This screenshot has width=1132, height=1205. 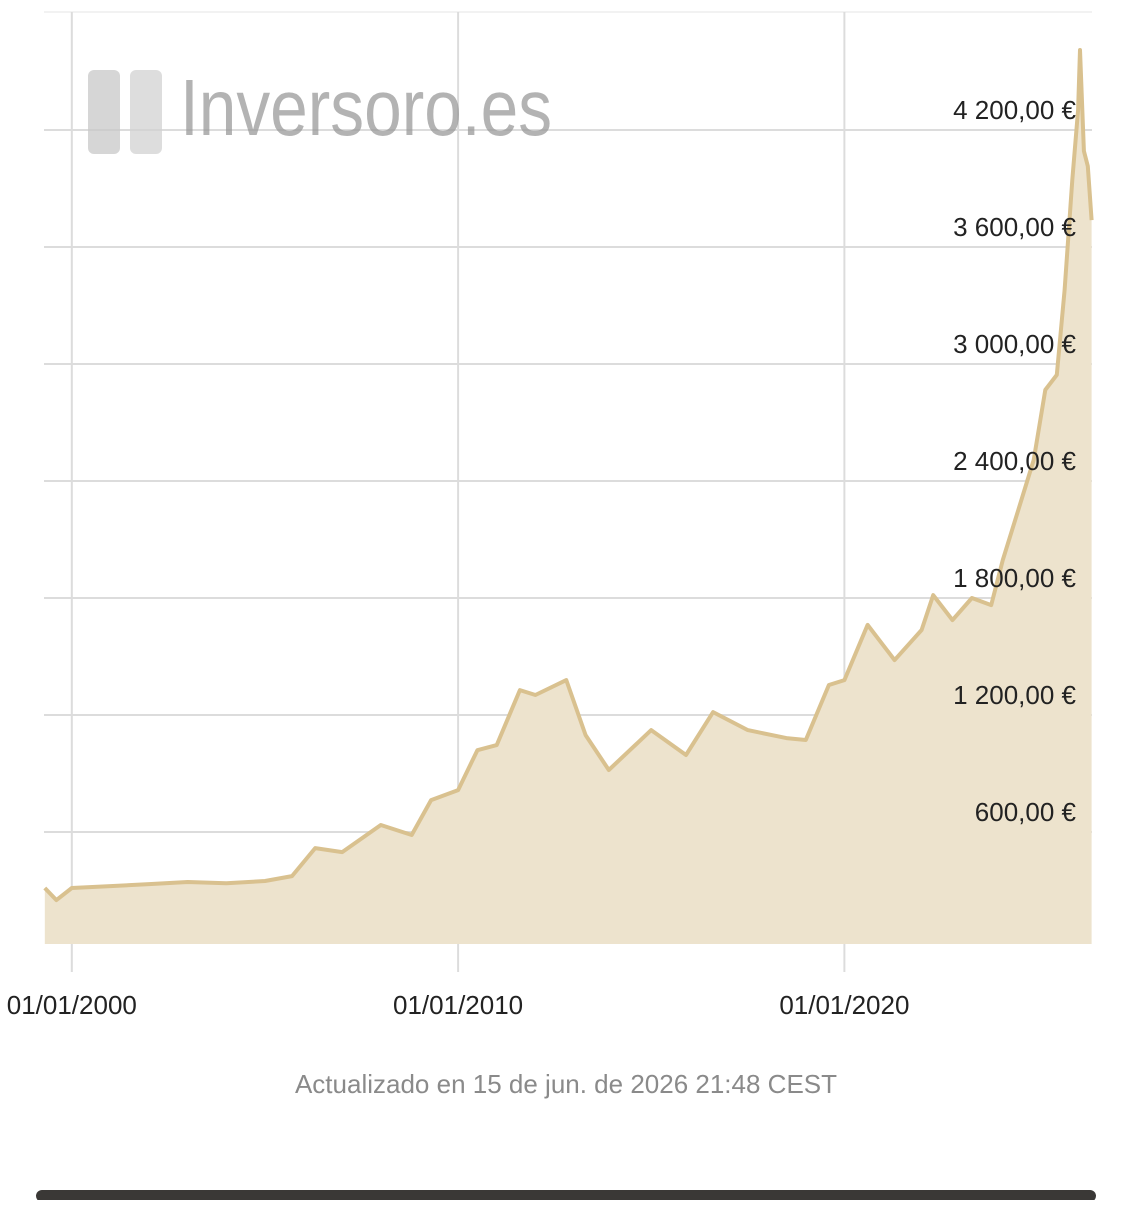 I want to click on y-tick-label: 2 400,00 €, so click(x=1014, y=461).